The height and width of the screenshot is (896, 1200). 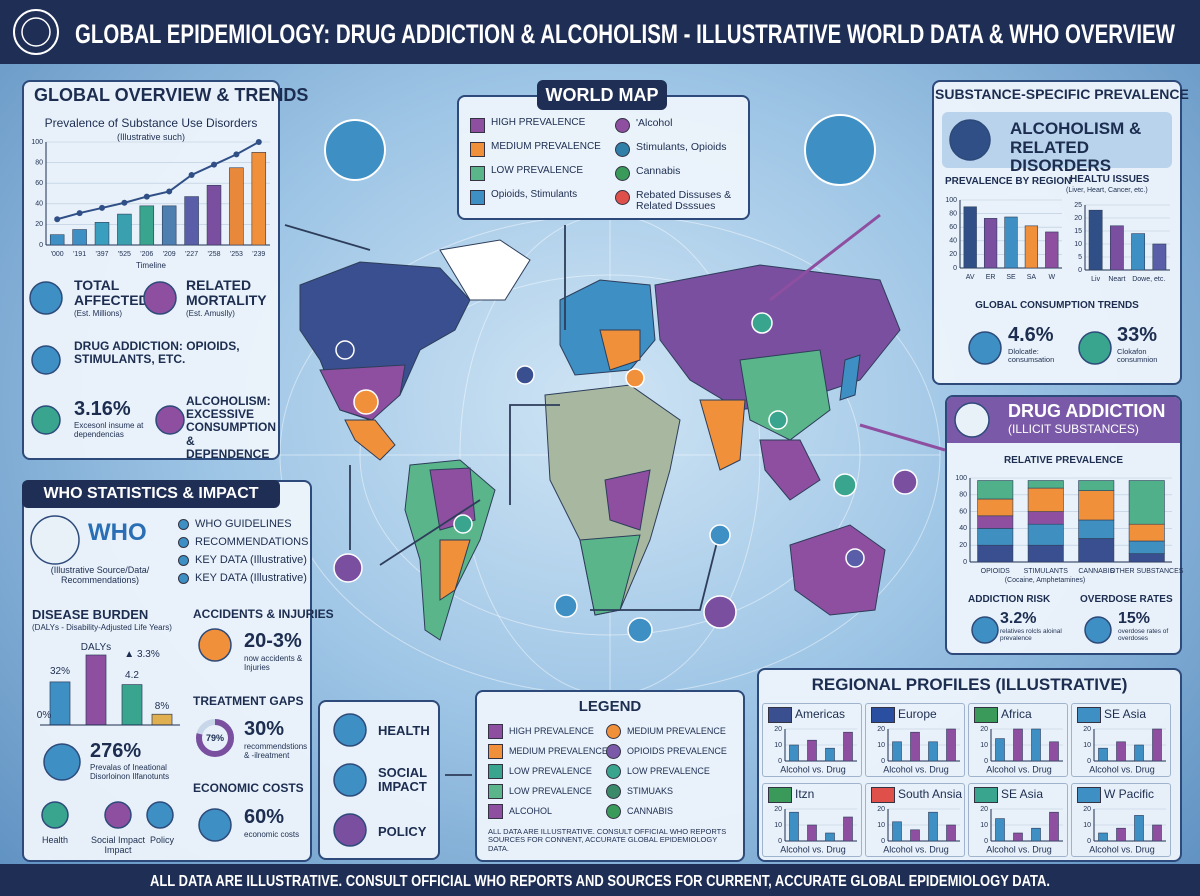 What do you see at coordinates (837, 570) in the screenshot?
I see `australia` at bounding box center [837, 570].